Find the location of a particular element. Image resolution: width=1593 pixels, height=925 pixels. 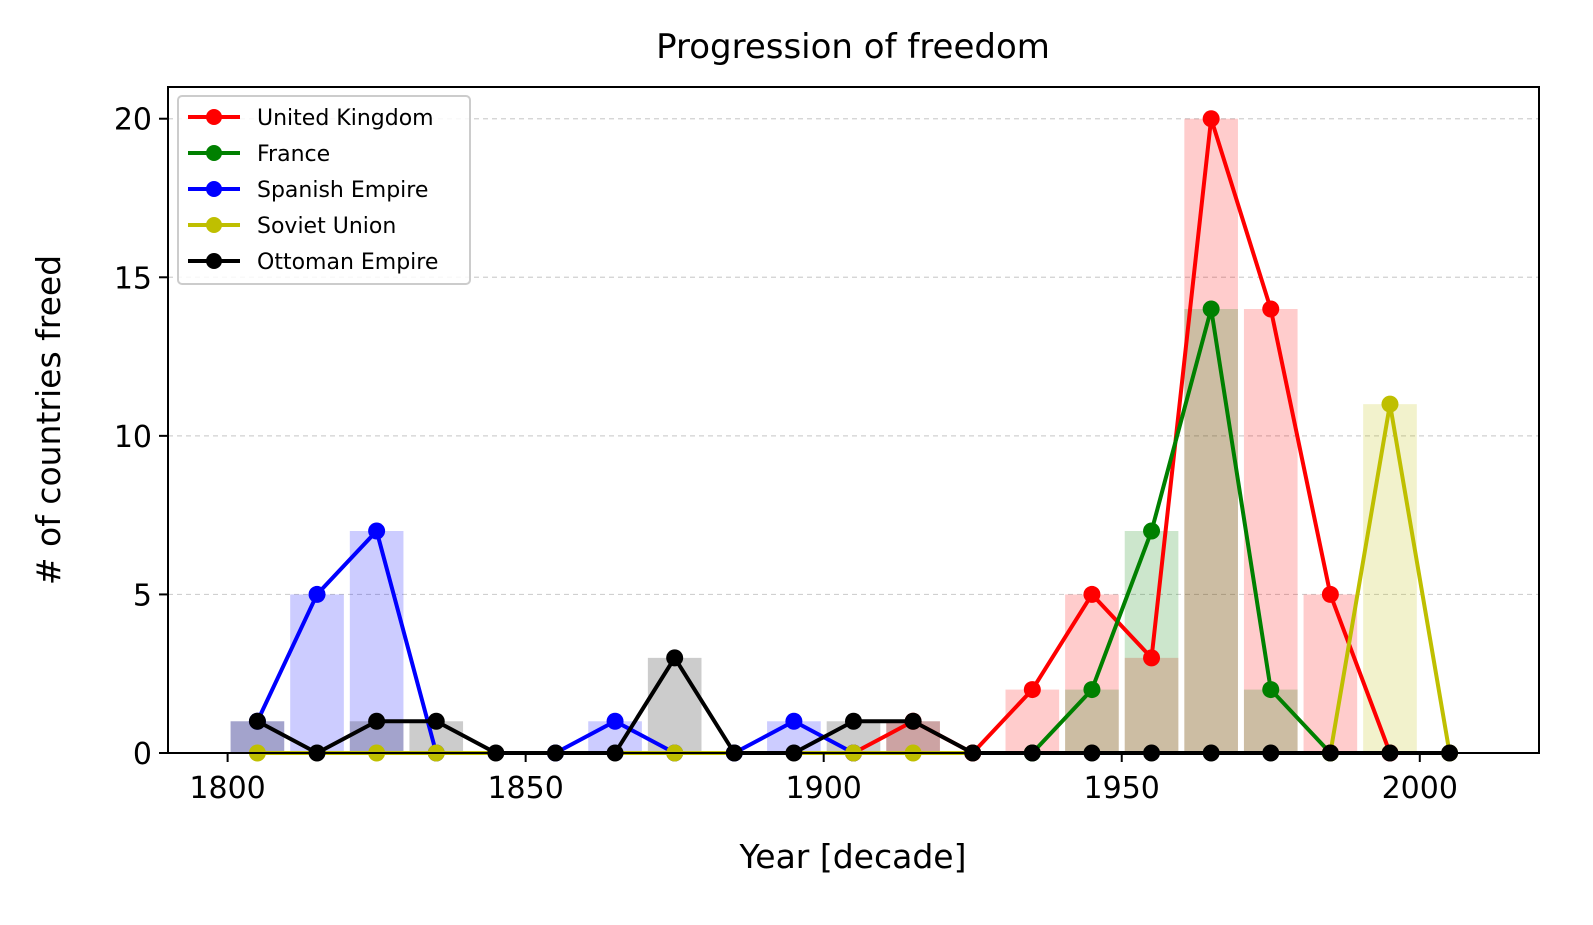

x-tick-label: 2000 is located at coordinates (1420, 788).